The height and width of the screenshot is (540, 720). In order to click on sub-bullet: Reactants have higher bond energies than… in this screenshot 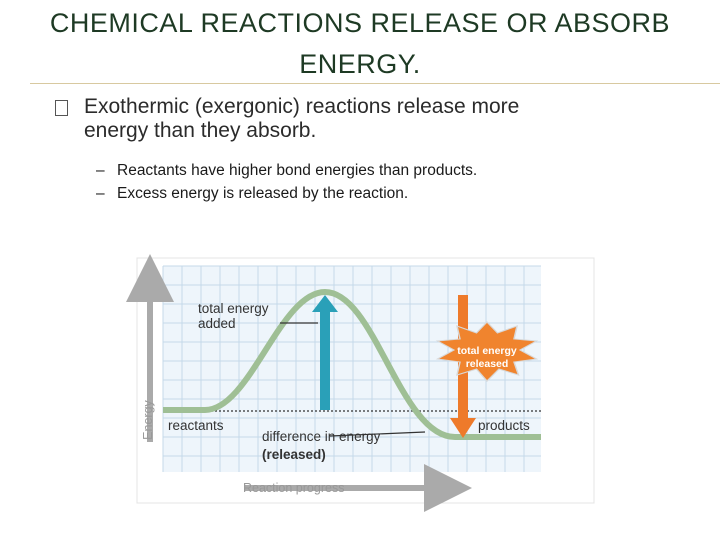, I will do `click(297, 170)`.